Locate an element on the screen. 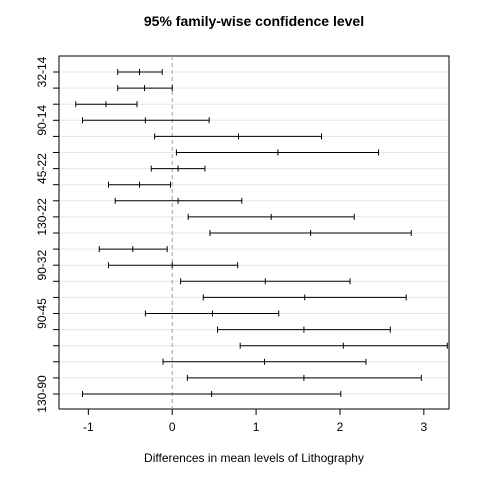  x-tick-label: 1 is located at coordinates (256, 427).